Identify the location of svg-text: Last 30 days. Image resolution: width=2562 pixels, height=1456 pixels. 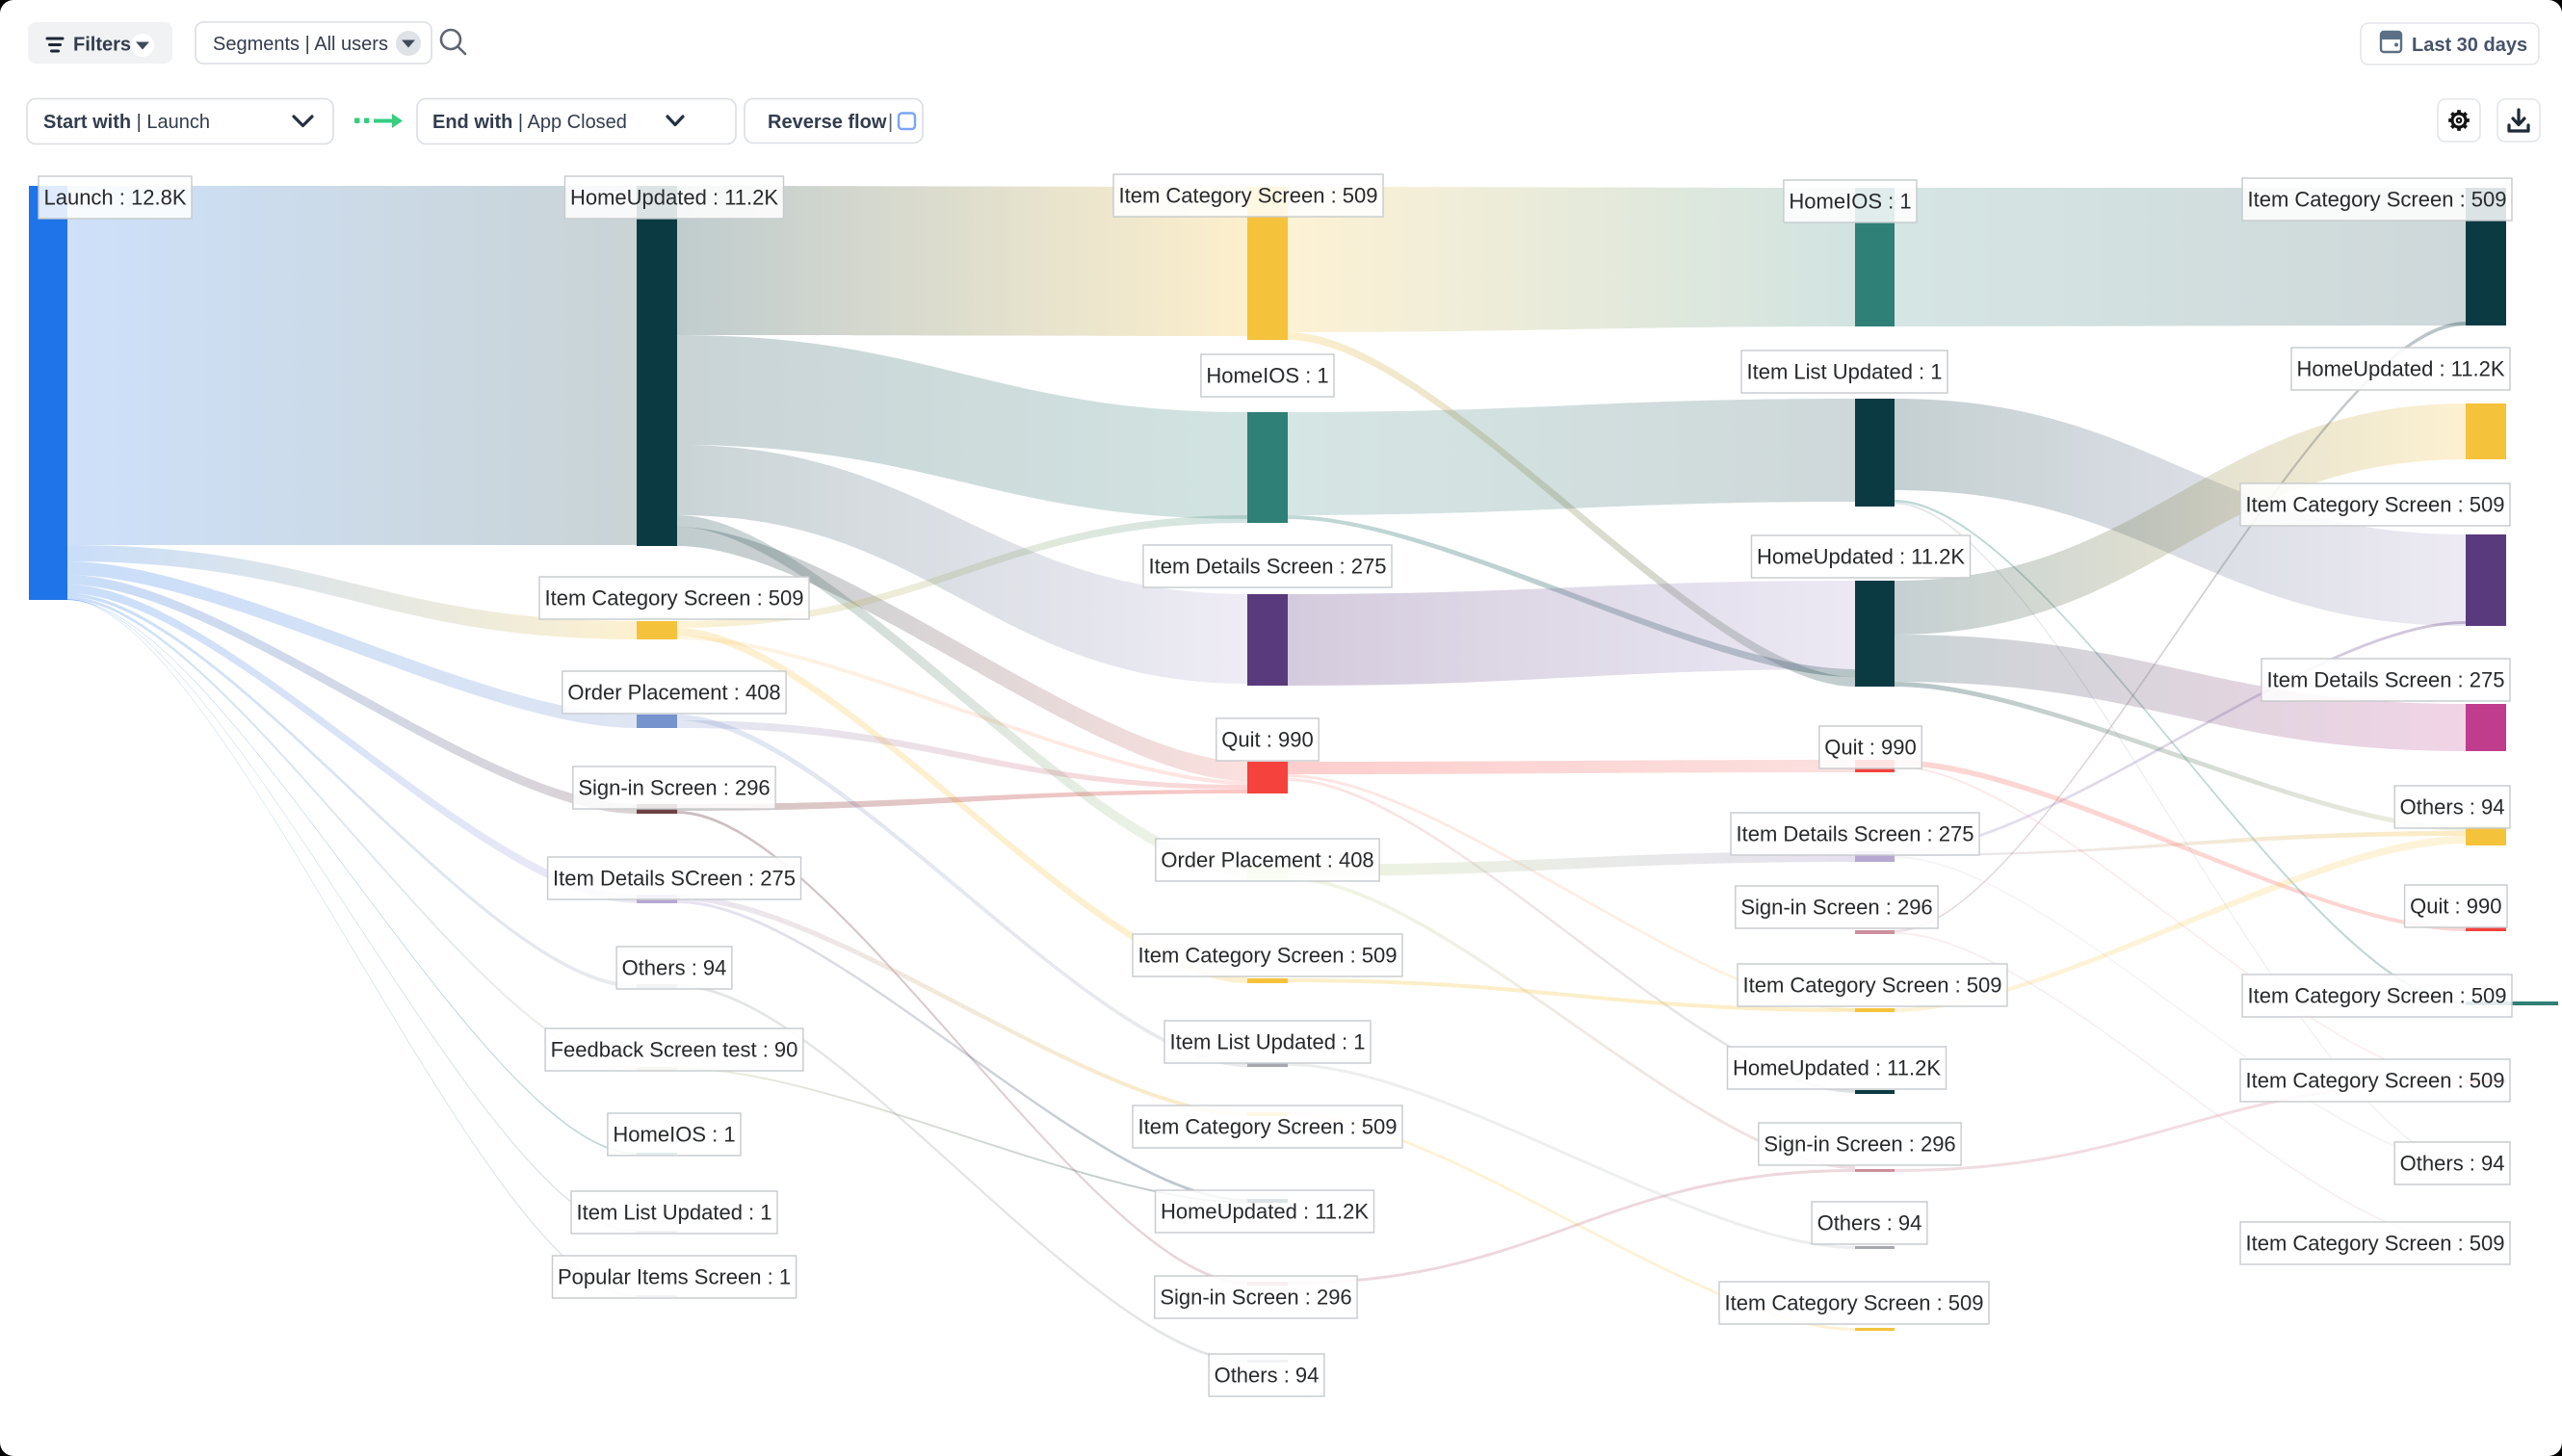
(2469, 46).